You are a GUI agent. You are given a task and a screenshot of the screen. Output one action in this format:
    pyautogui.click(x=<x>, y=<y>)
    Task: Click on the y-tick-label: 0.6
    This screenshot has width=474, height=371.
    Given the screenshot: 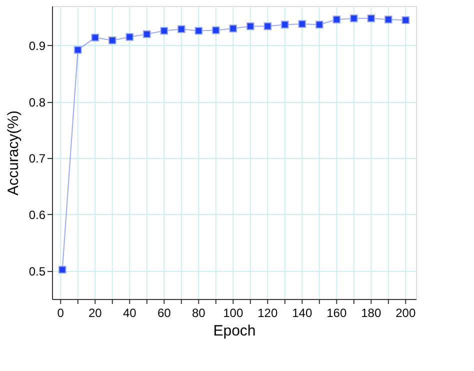 What is the action you would take?
    pyautogui.click(x=37, y=215)
    